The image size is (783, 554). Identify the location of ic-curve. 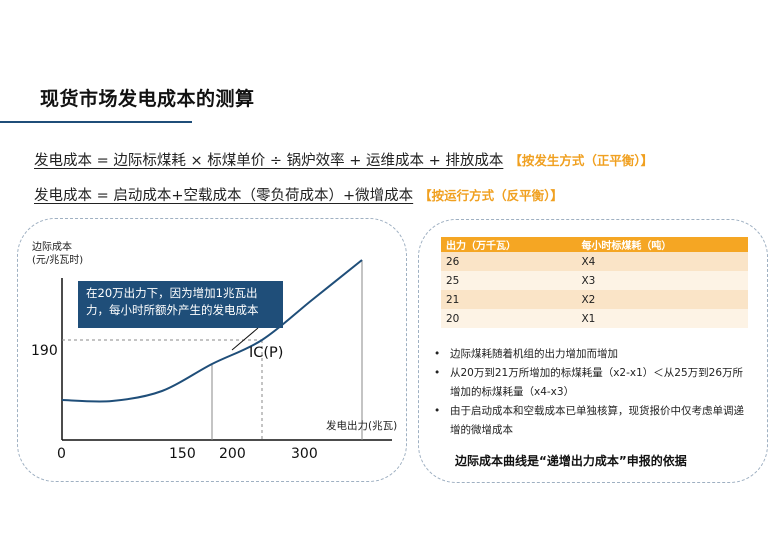
(212, 331).